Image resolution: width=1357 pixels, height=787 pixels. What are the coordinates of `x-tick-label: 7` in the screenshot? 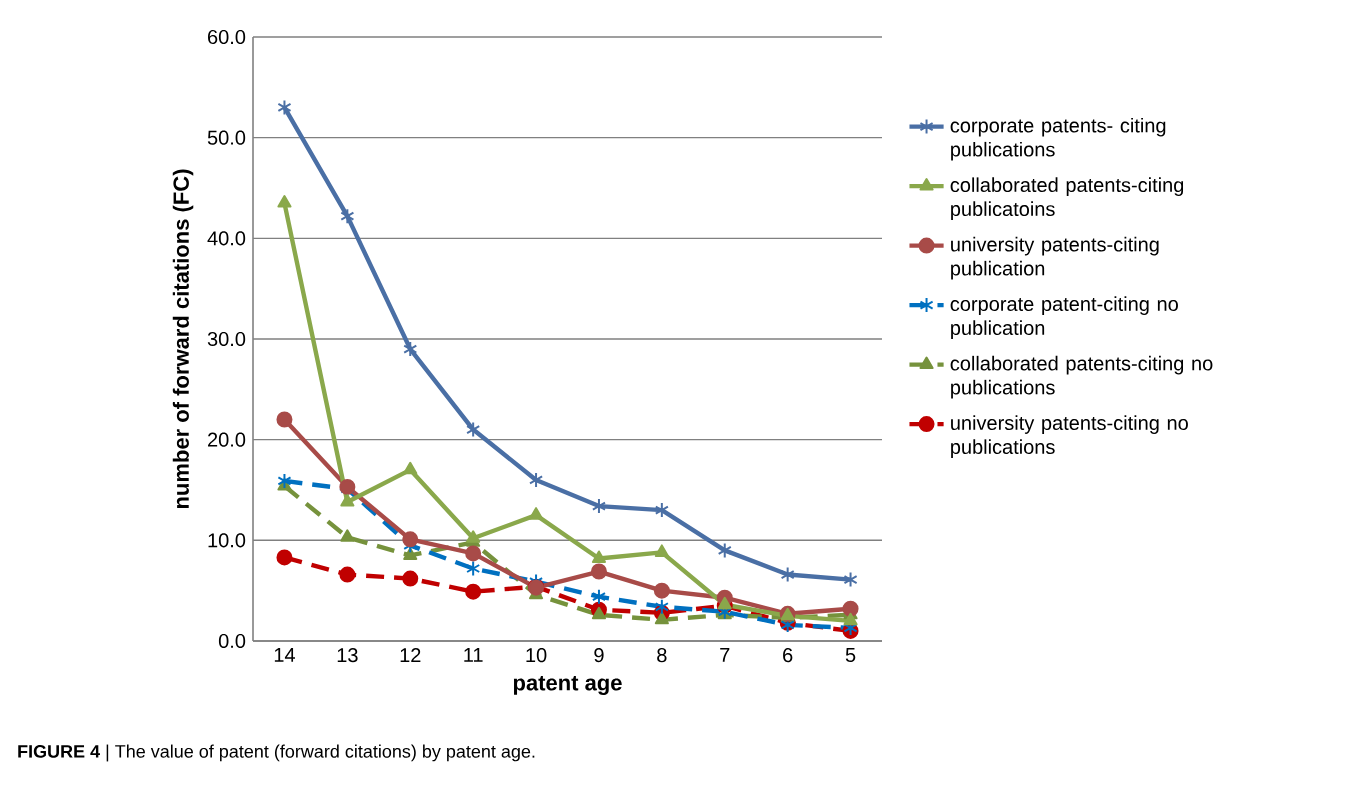 It's located at (725, 655).